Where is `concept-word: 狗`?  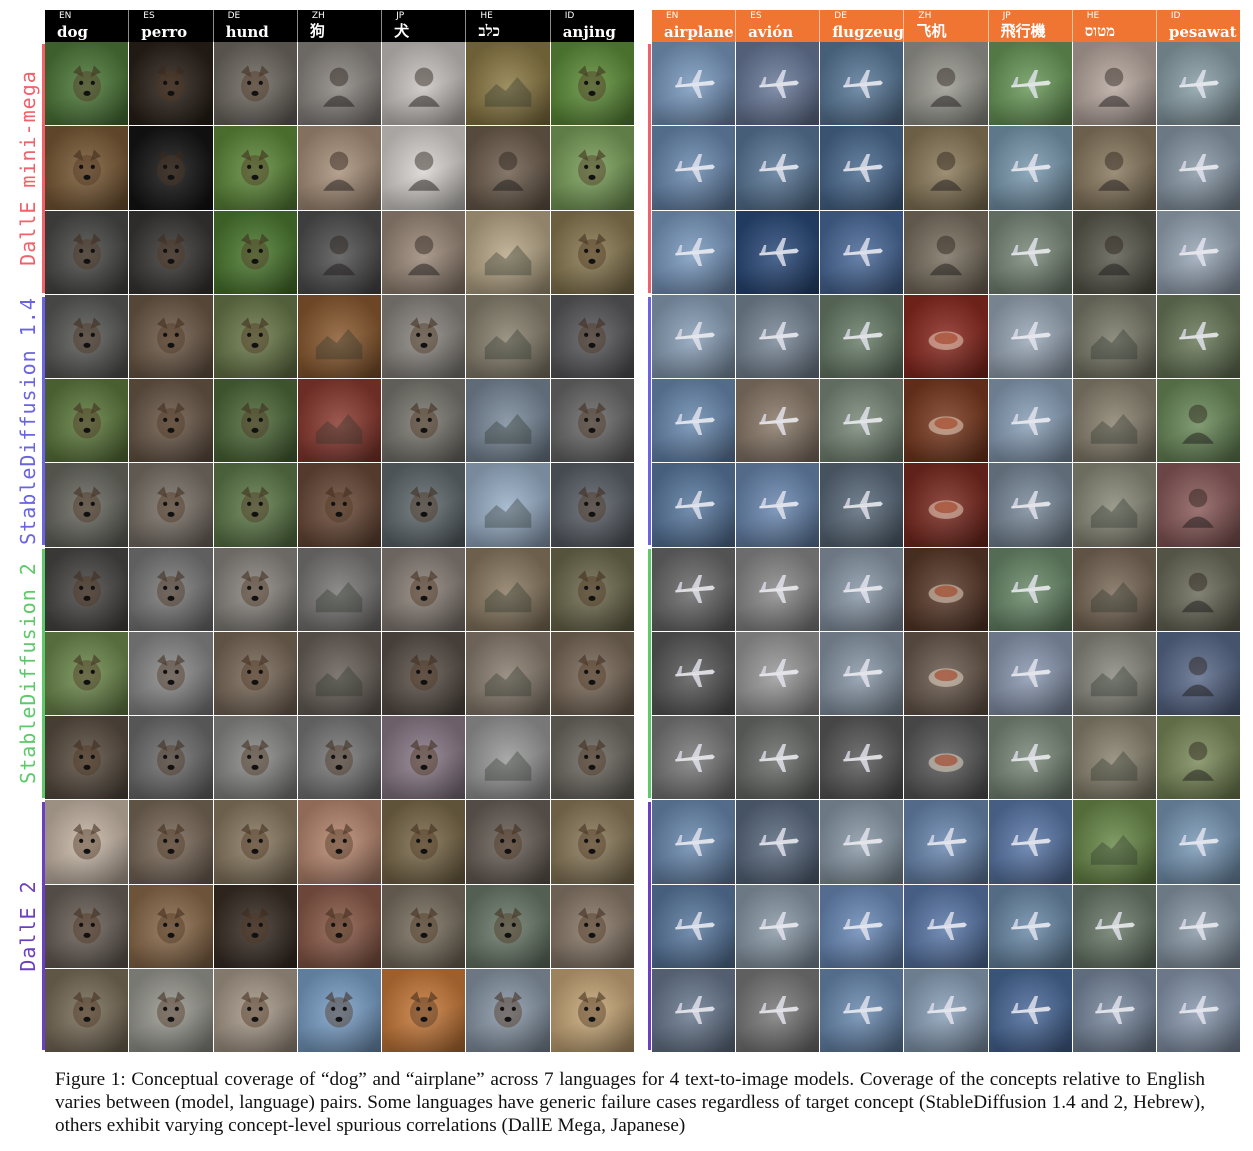
concept-word: 狗 is located at coordinates (317, 31).